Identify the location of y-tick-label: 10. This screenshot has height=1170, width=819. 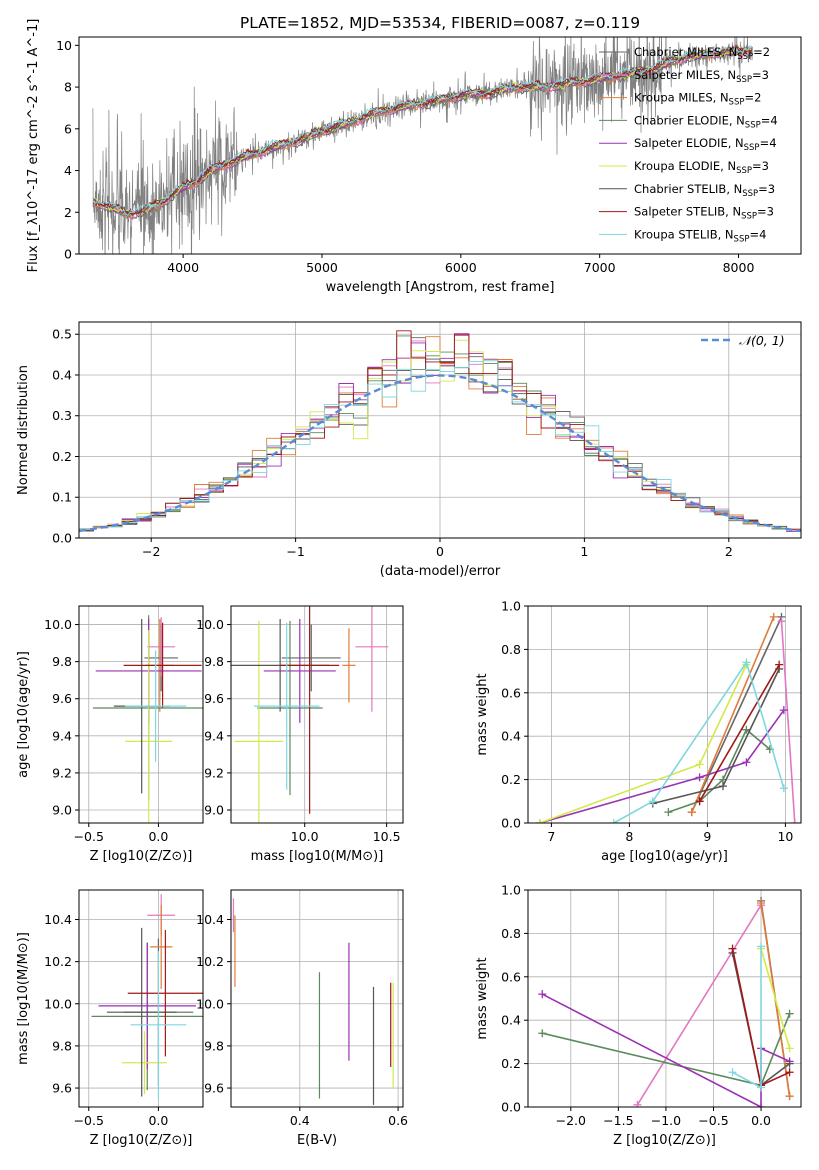
(64, 45).